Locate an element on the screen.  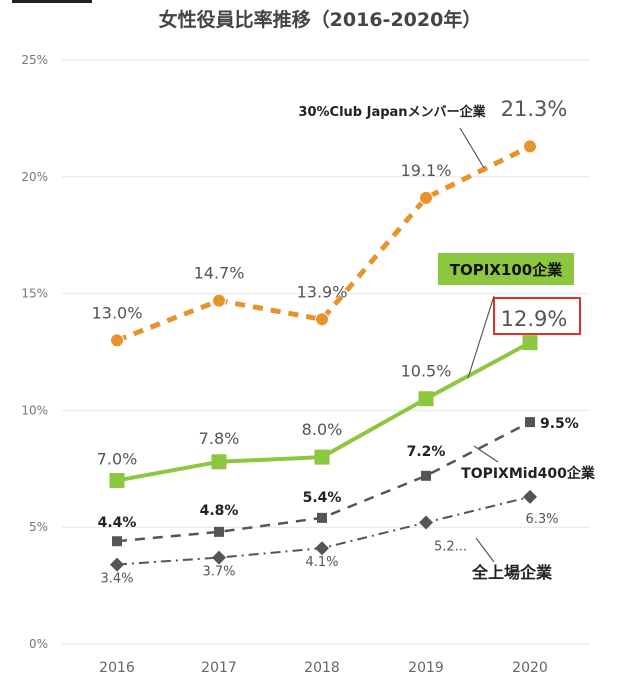
y-tick-label: 5% is located at coordinates (38, 527).